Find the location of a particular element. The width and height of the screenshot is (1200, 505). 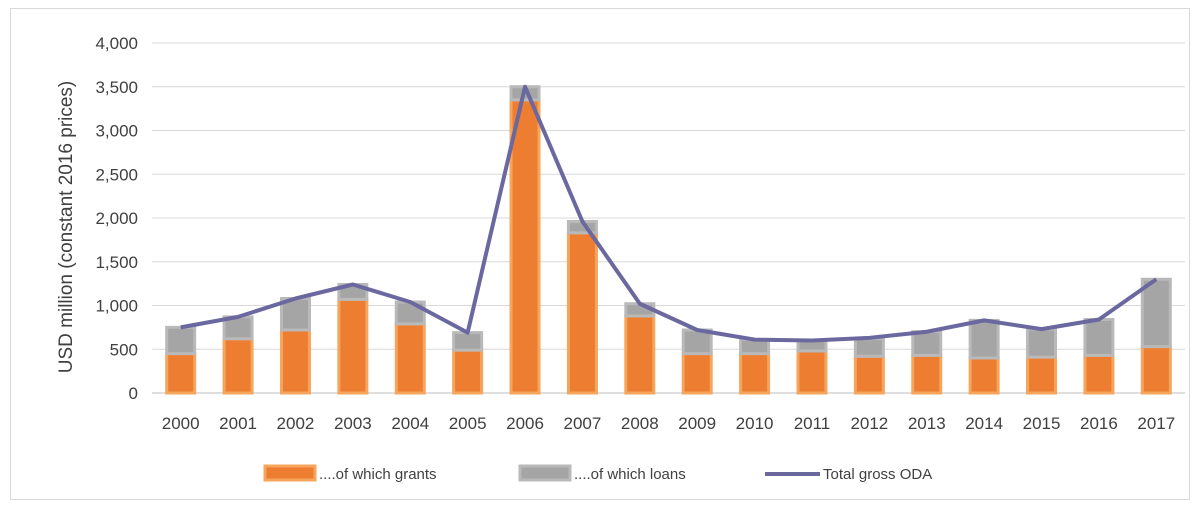

x-tick-label: 2002 is located at coordinates (296, 423).